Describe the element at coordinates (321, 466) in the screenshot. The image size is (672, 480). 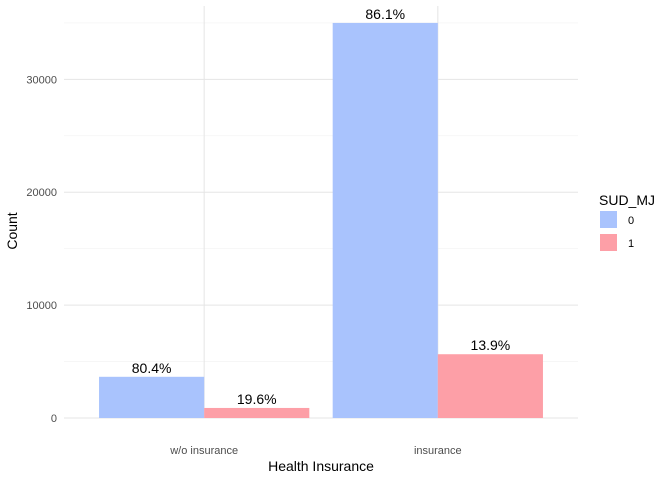
I see `x-axis-title: Health Insurance` at that location.